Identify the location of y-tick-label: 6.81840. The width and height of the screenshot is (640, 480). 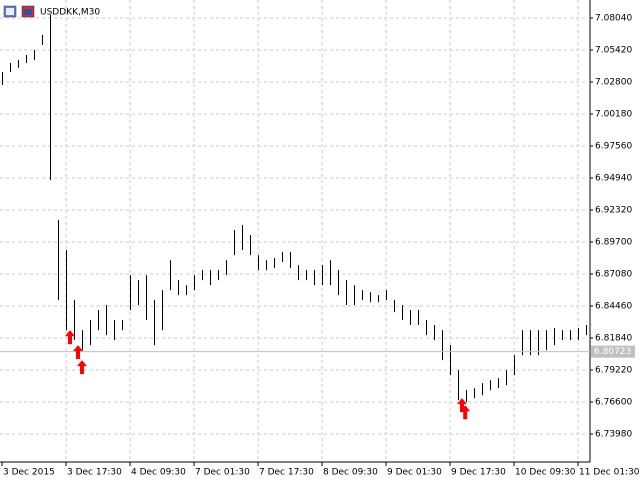
(613, 339).